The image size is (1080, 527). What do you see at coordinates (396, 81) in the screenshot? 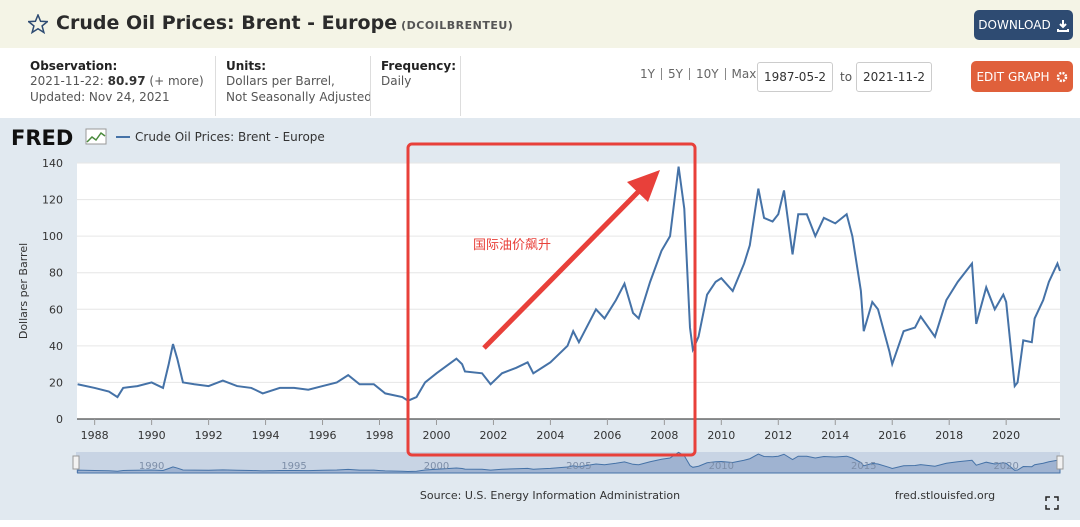
I see `frequency-text: Daily` at bounding box center [396, 81].